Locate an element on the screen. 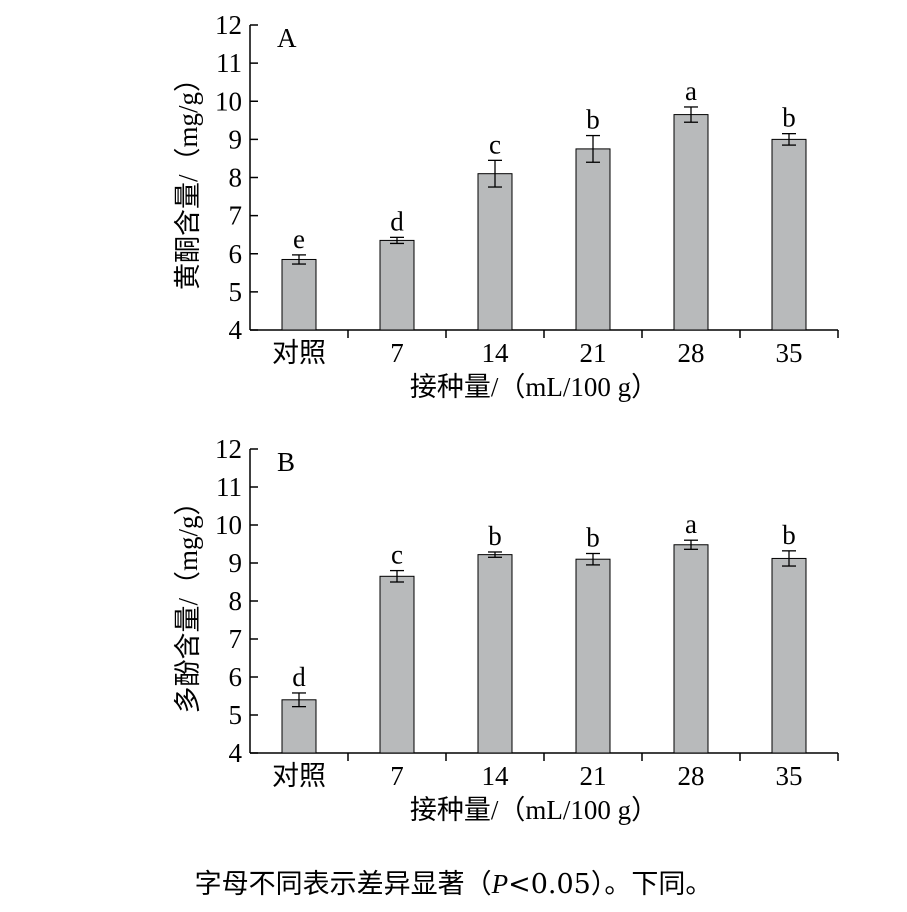  panel-label: A is located at coordinates (287, 38).